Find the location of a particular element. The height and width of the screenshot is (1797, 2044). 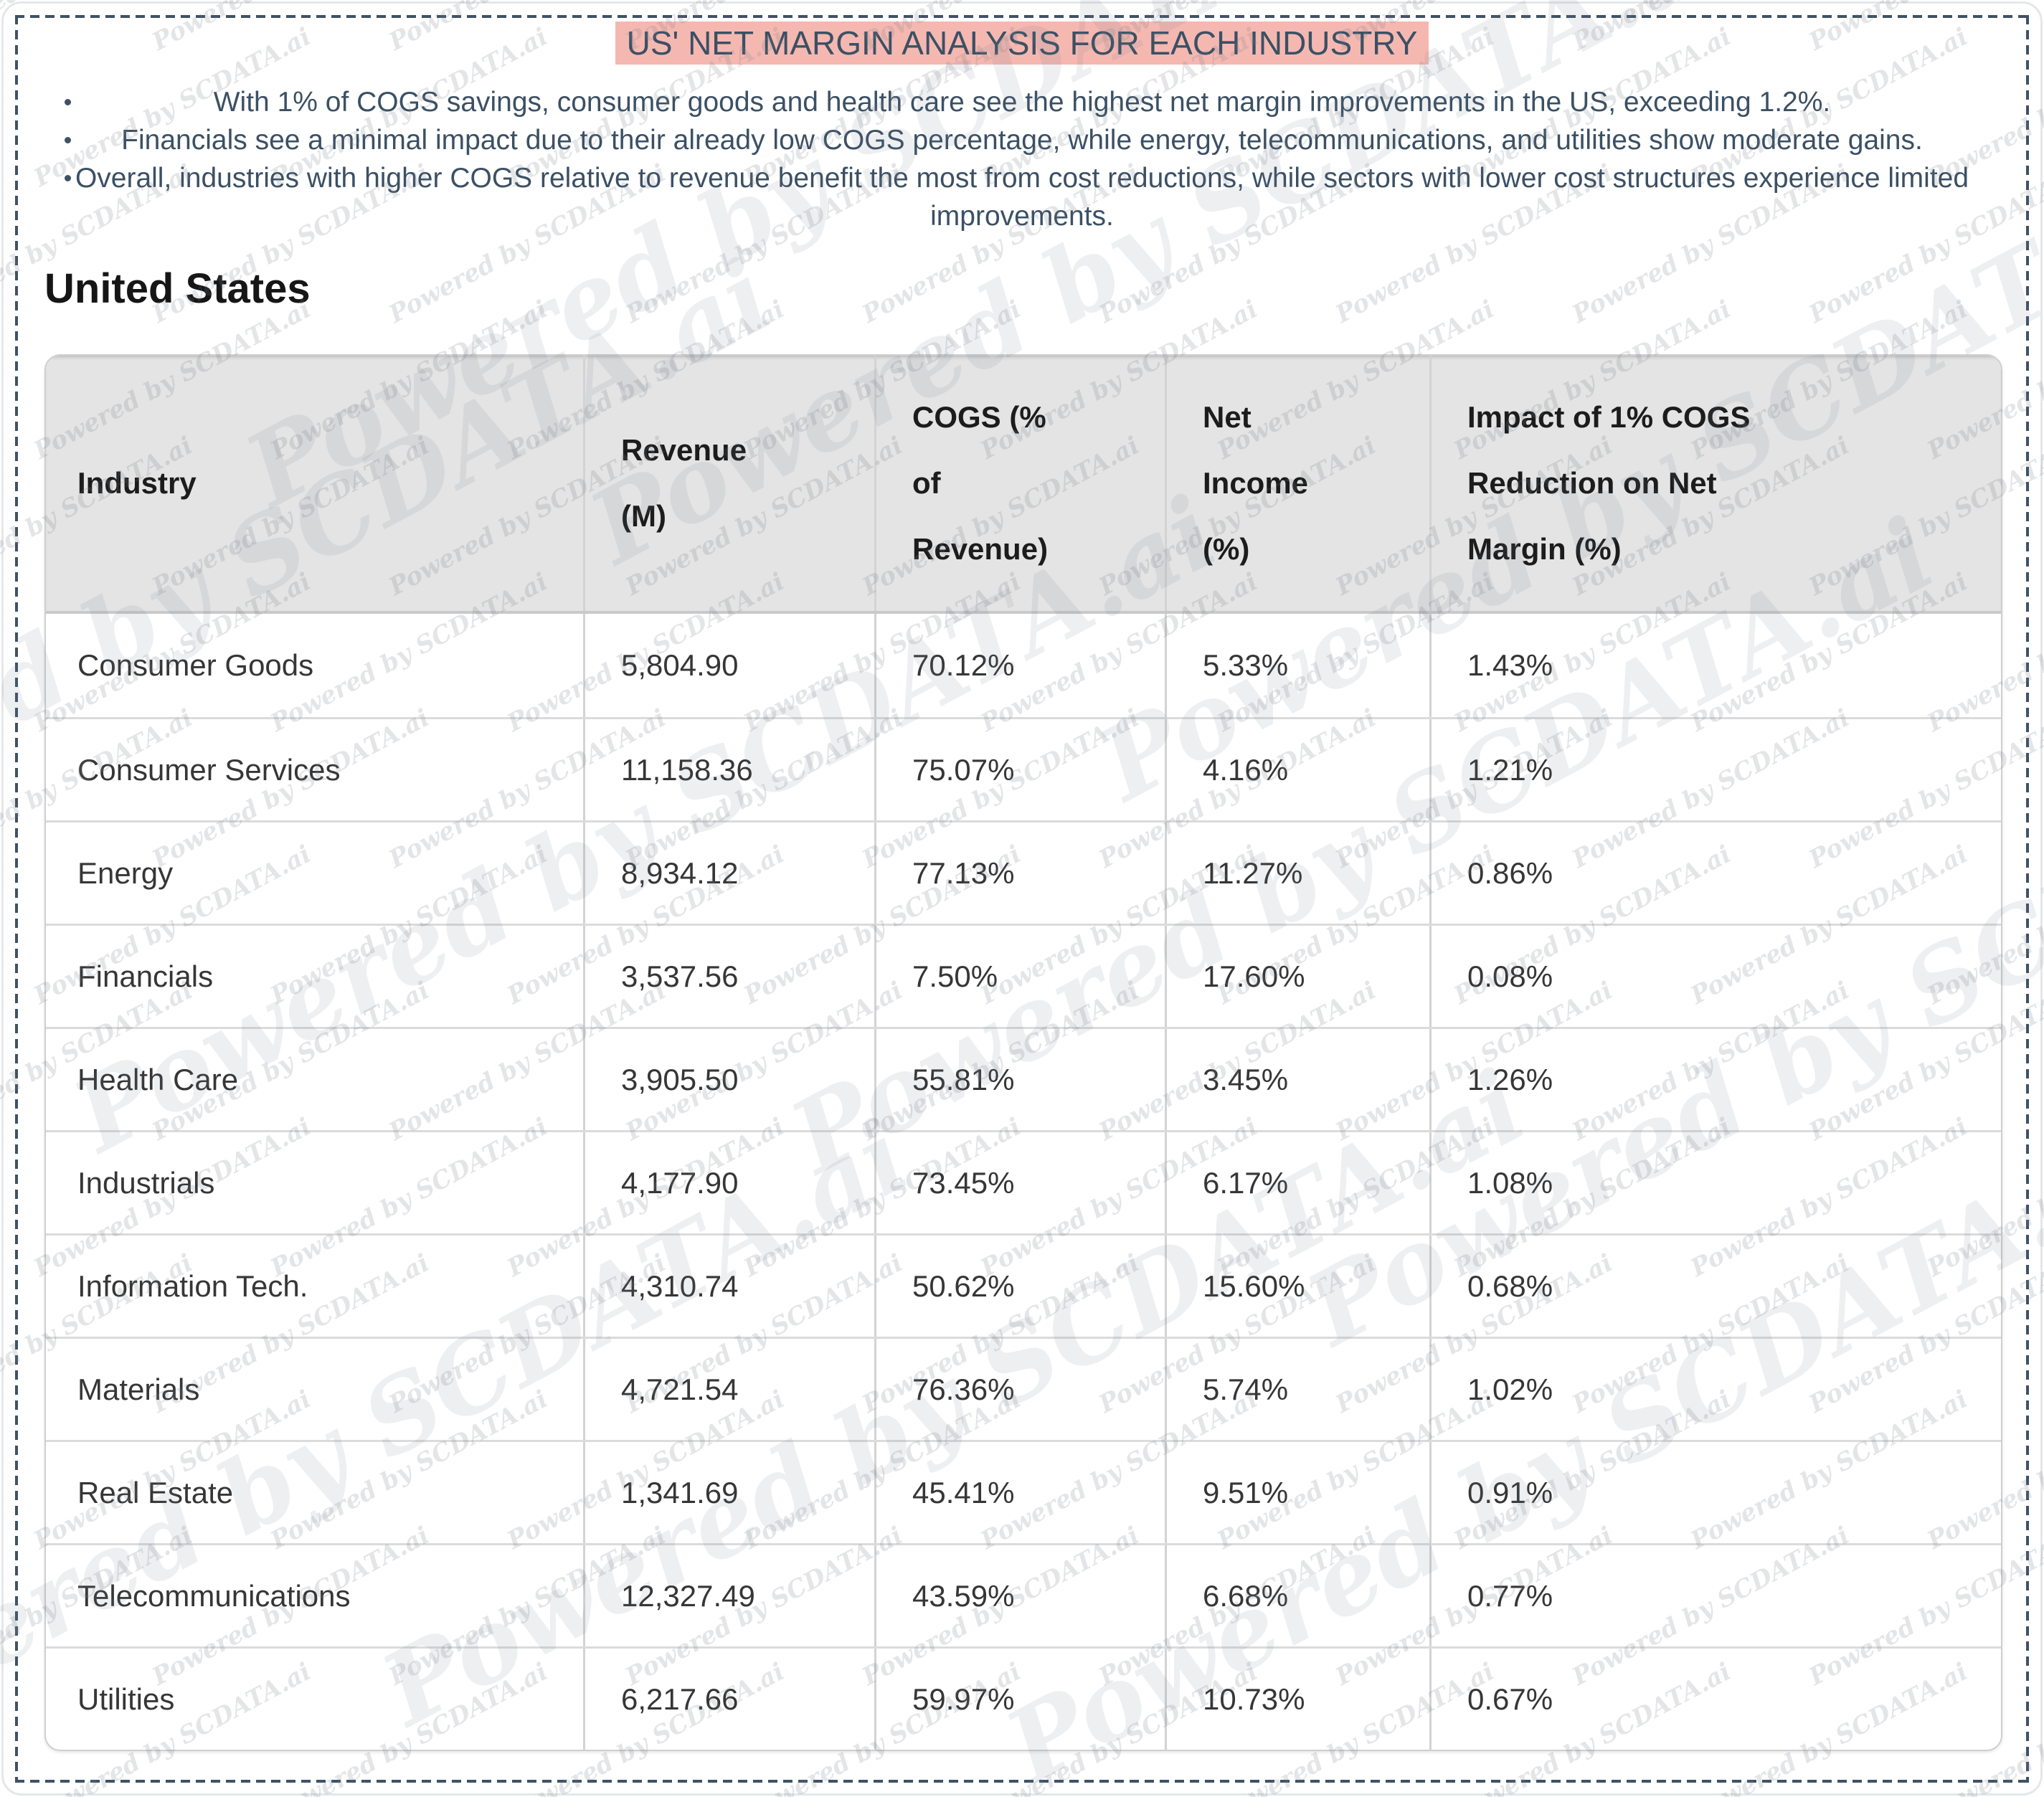

value-cell: 3.45% is located at coordinates (1297, 1079).